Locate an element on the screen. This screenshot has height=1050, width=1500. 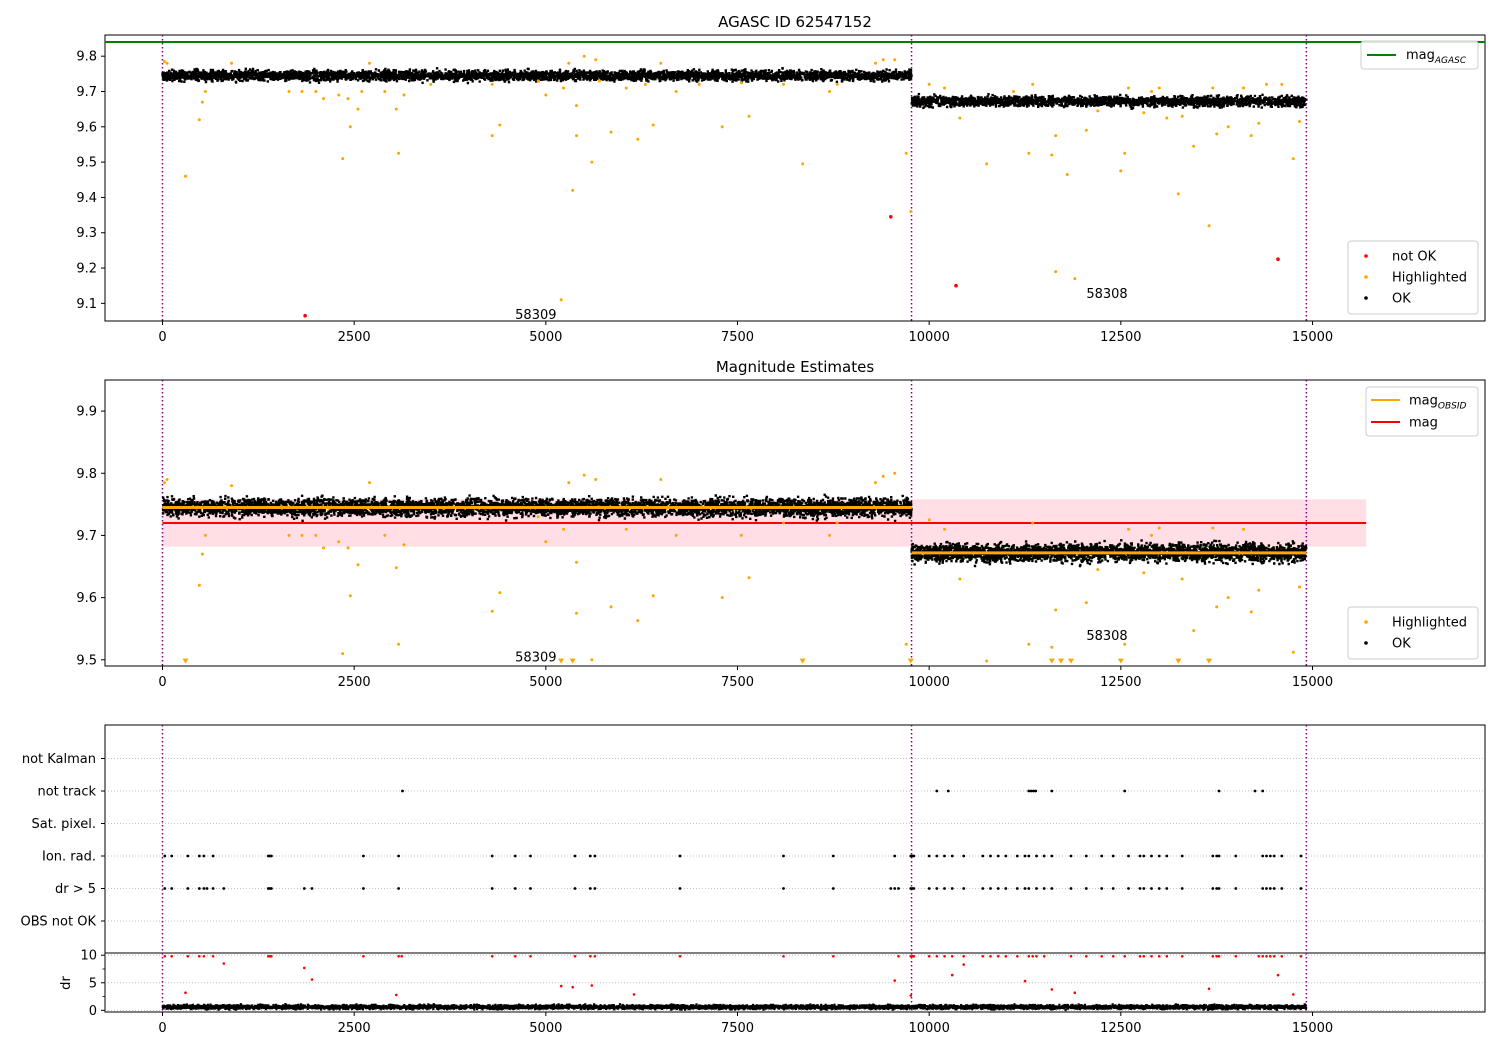
p4-x-tick-label: 7500 is located at coordinates (737, 1028).